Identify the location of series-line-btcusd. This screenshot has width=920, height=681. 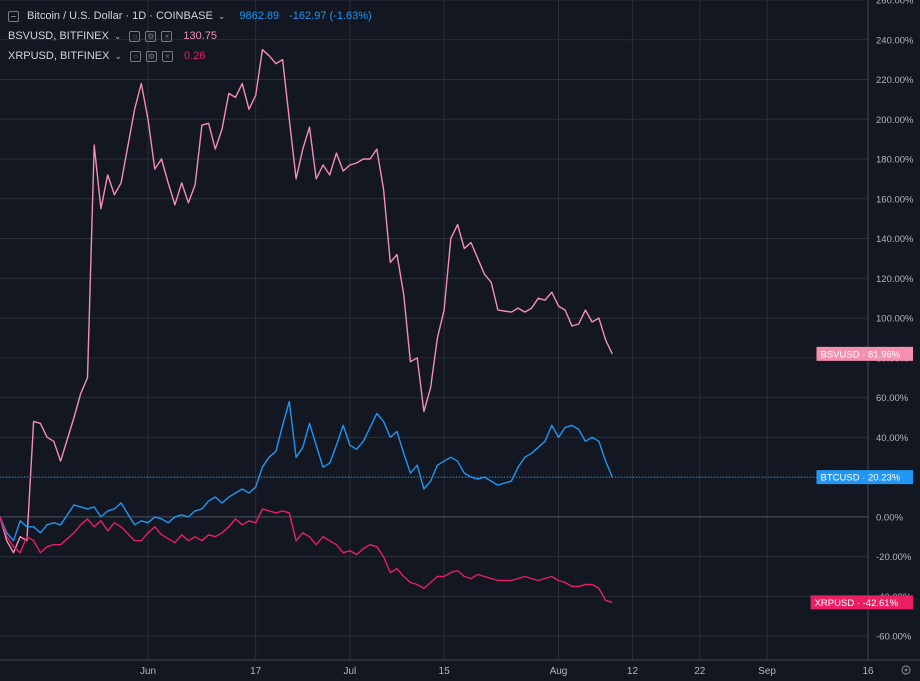
(306, 471).